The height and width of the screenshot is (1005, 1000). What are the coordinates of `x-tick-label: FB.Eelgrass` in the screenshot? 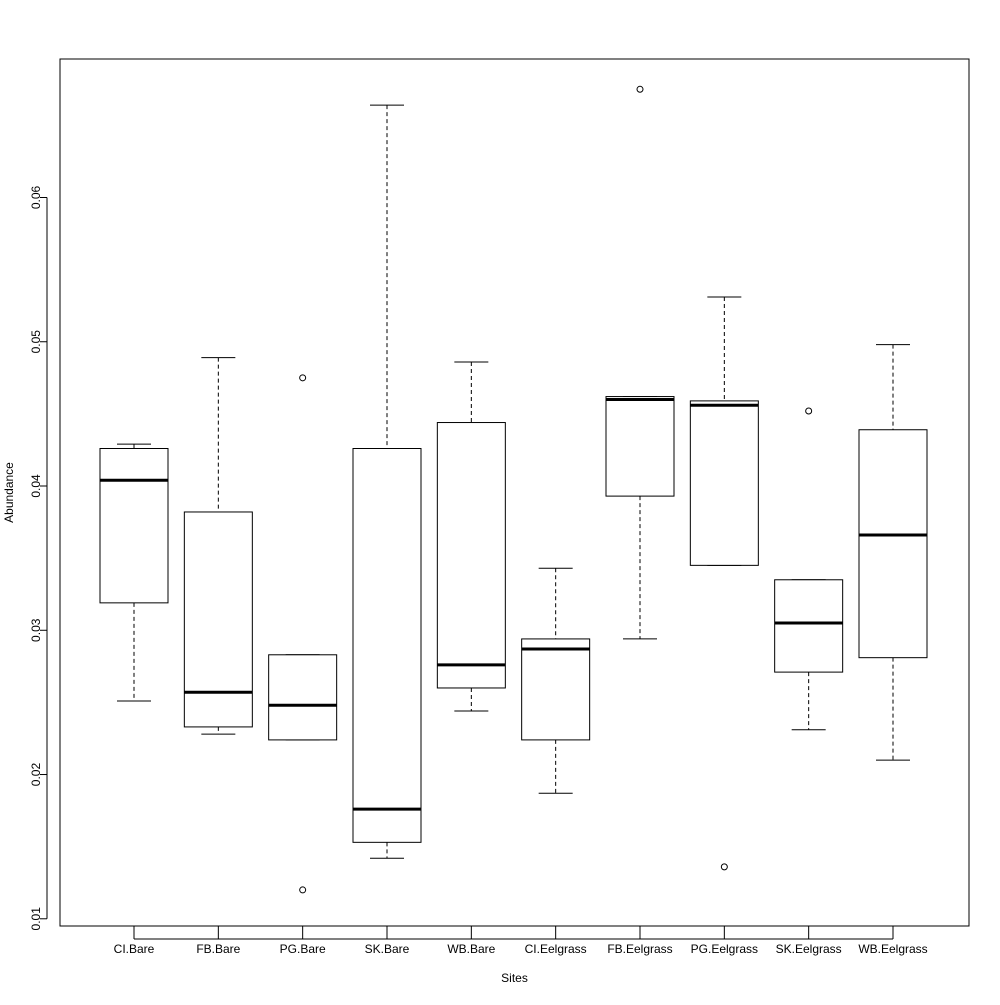 It's located at (639, 949).